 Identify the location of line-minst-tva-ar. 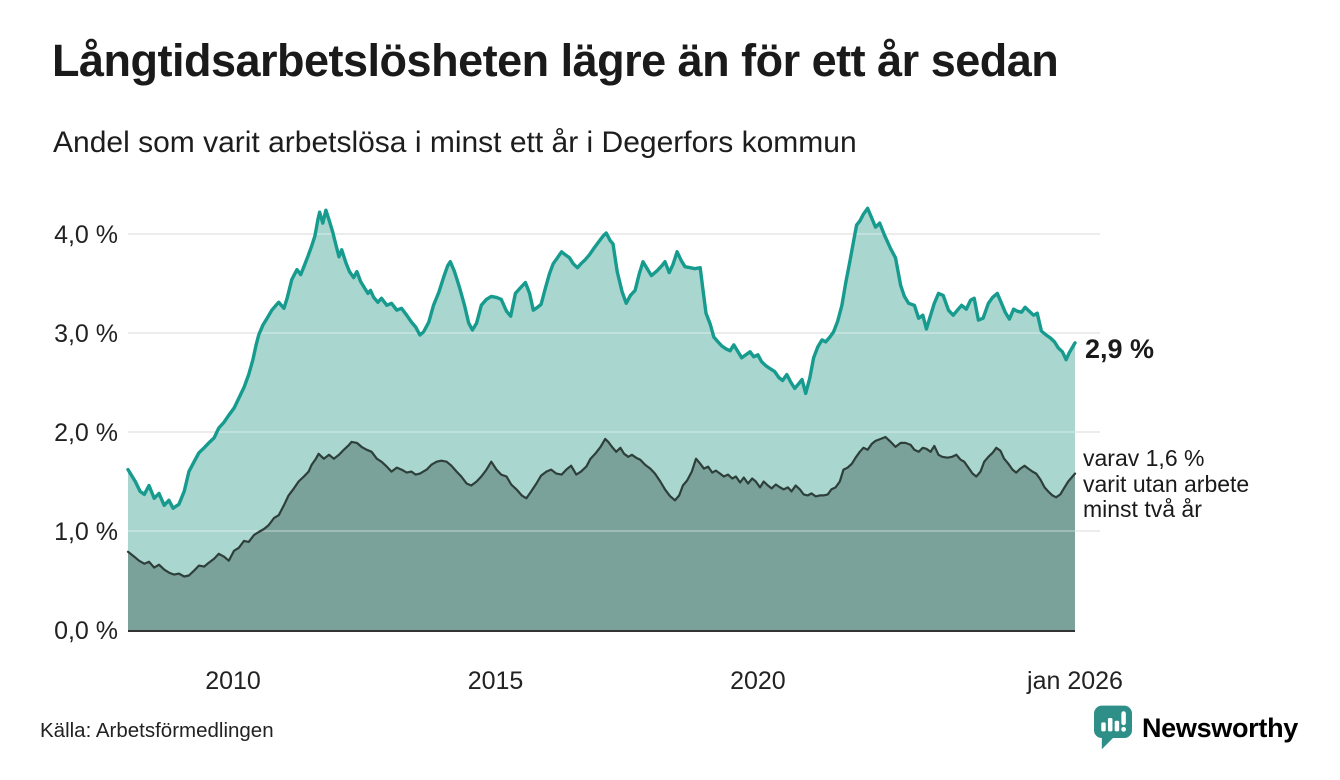
(601, 506).